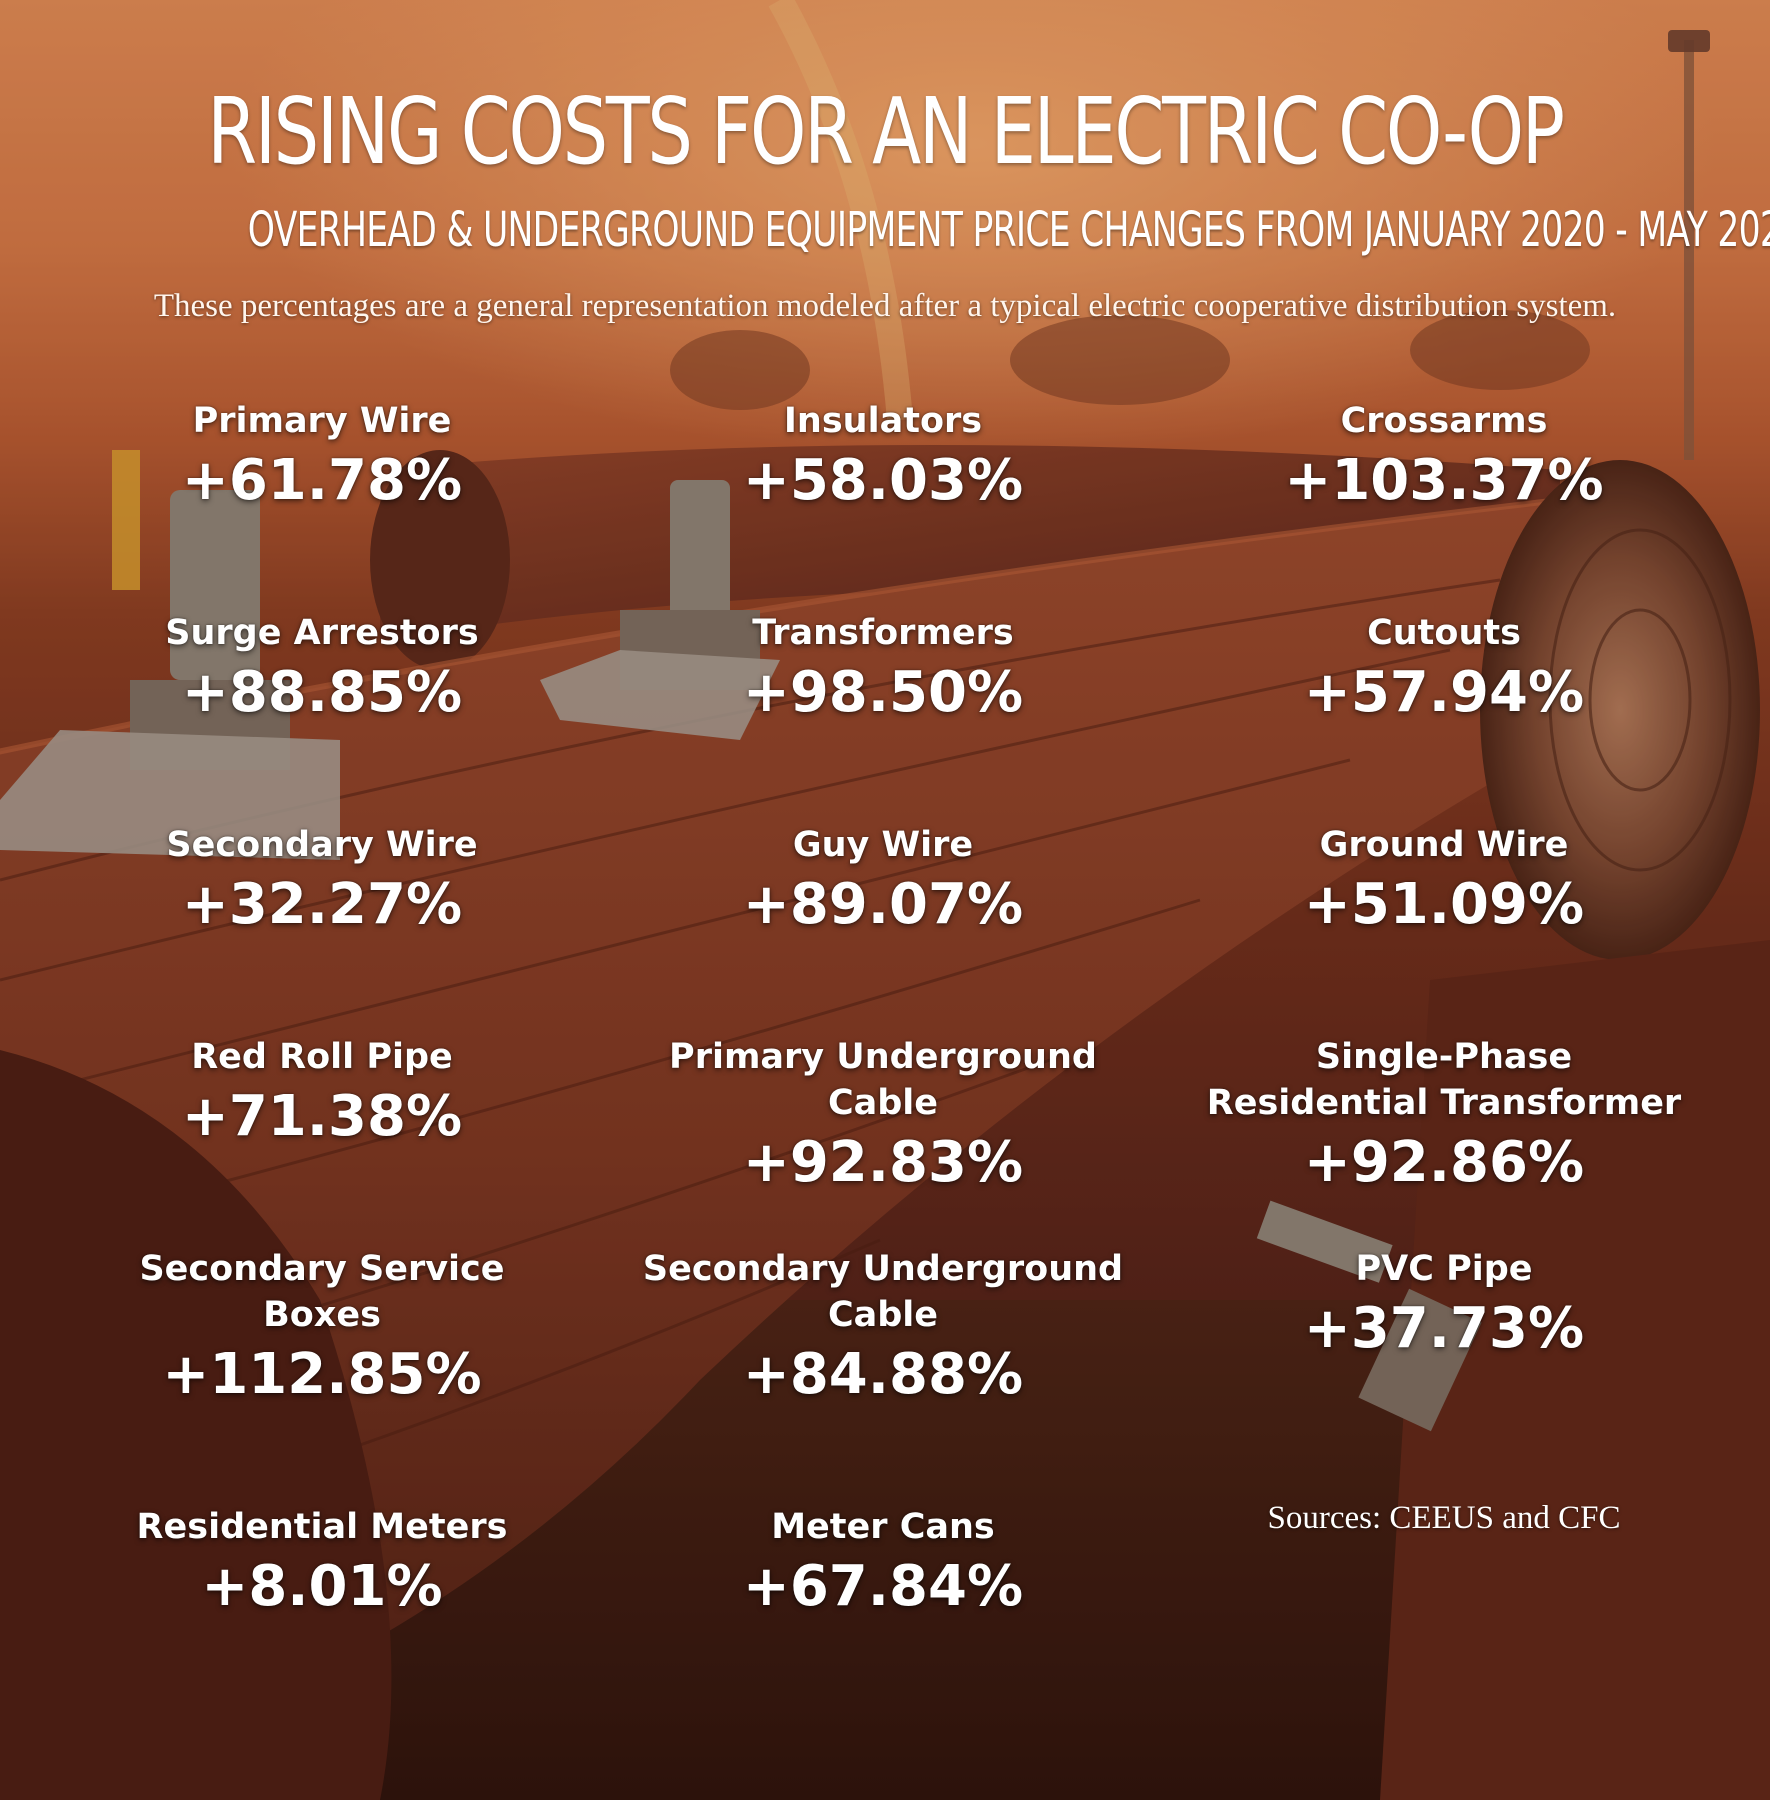  What do you see at coordinates (1444, 845) in the screenshot?
I see `item-label: Ground Wire` at bounding box center [1444, 845].